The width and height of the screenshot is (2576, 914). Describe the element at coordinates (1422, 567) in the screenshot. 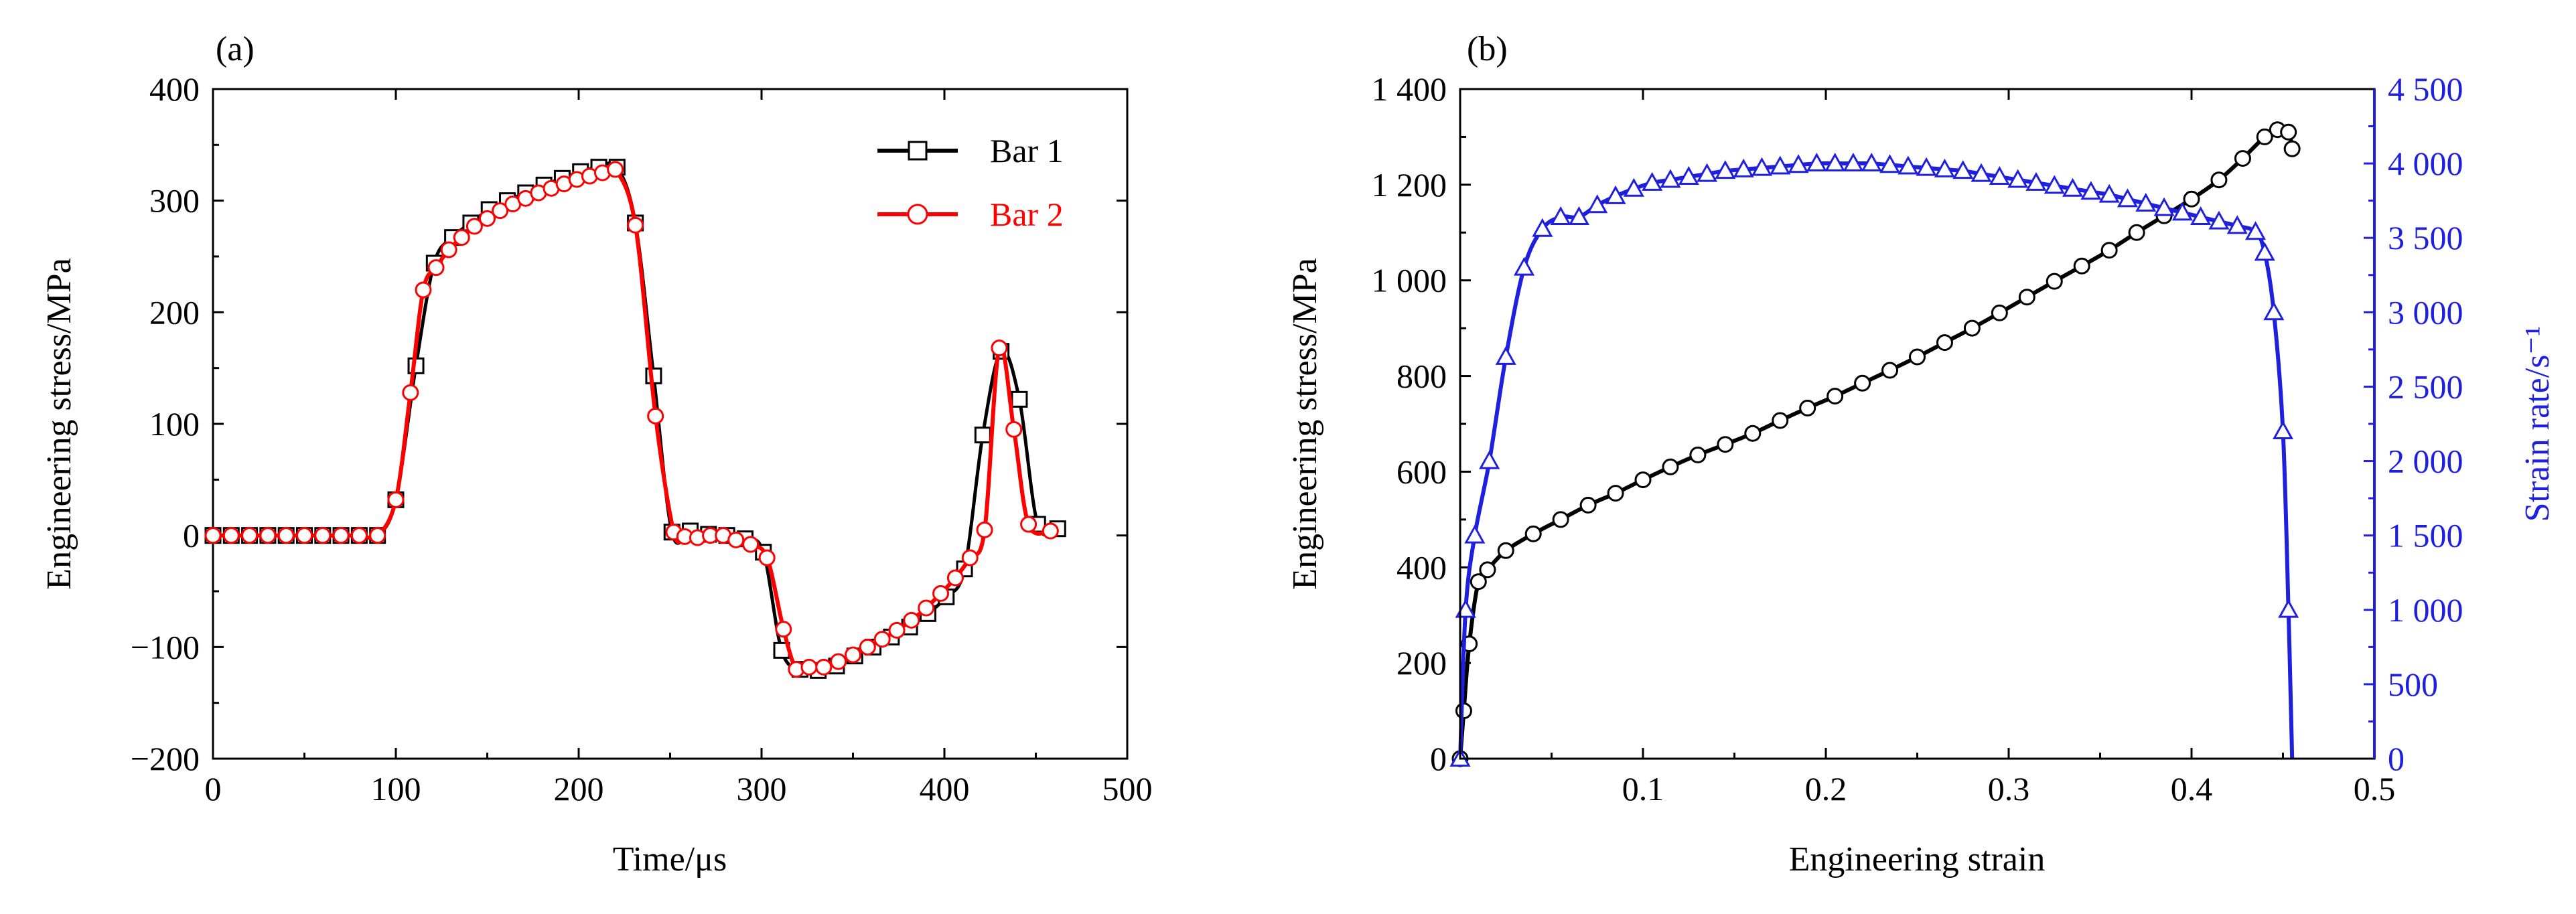

I see `b-y-tick-label: 400` at that location.